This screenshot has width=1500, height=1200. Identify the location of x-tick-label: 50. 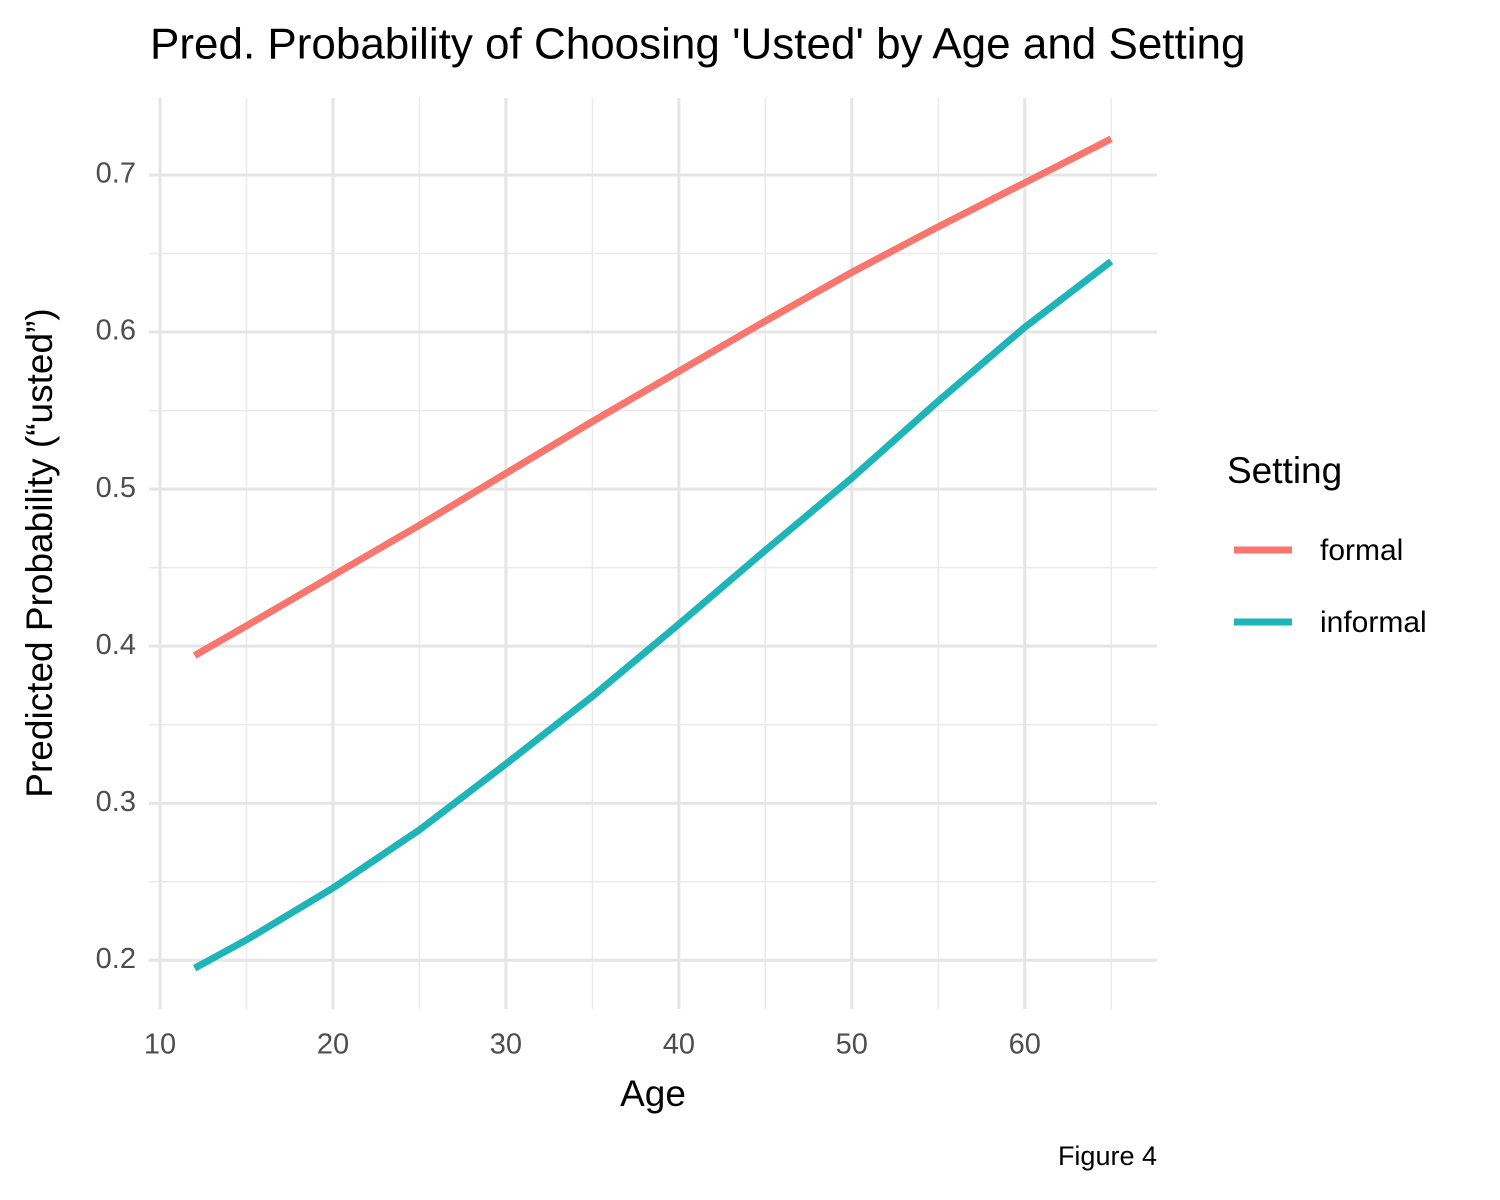
(852, 1045).